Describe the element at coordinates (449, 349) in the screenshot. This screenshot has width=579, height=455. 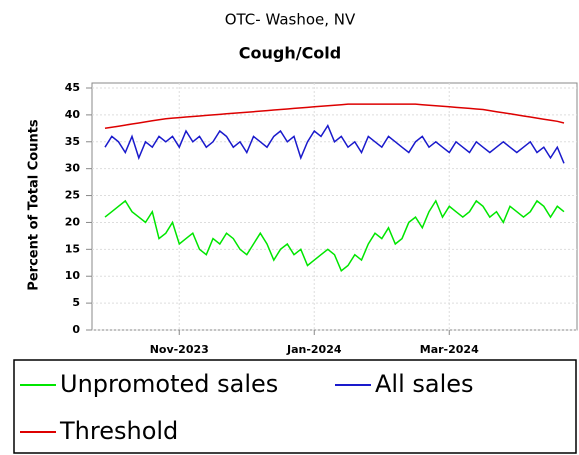
I see `x-tick-label: Mar-2024` at that location.